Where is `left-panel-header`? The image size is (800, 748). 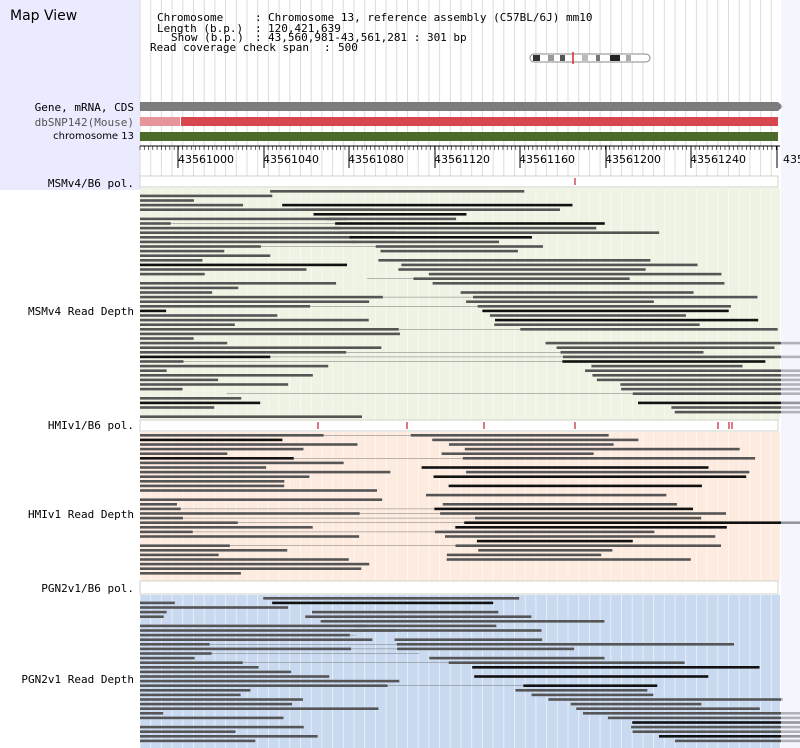
left-panel-header is located at coordinates (70, 95).